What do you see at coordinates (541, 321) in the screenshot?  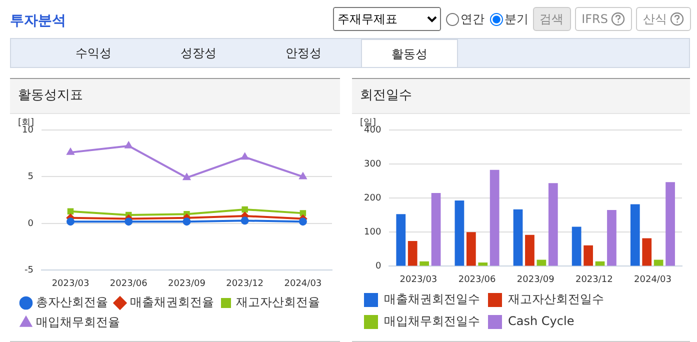 I see `legend-label: Cash Cycle` at bounding box center [541, 321].